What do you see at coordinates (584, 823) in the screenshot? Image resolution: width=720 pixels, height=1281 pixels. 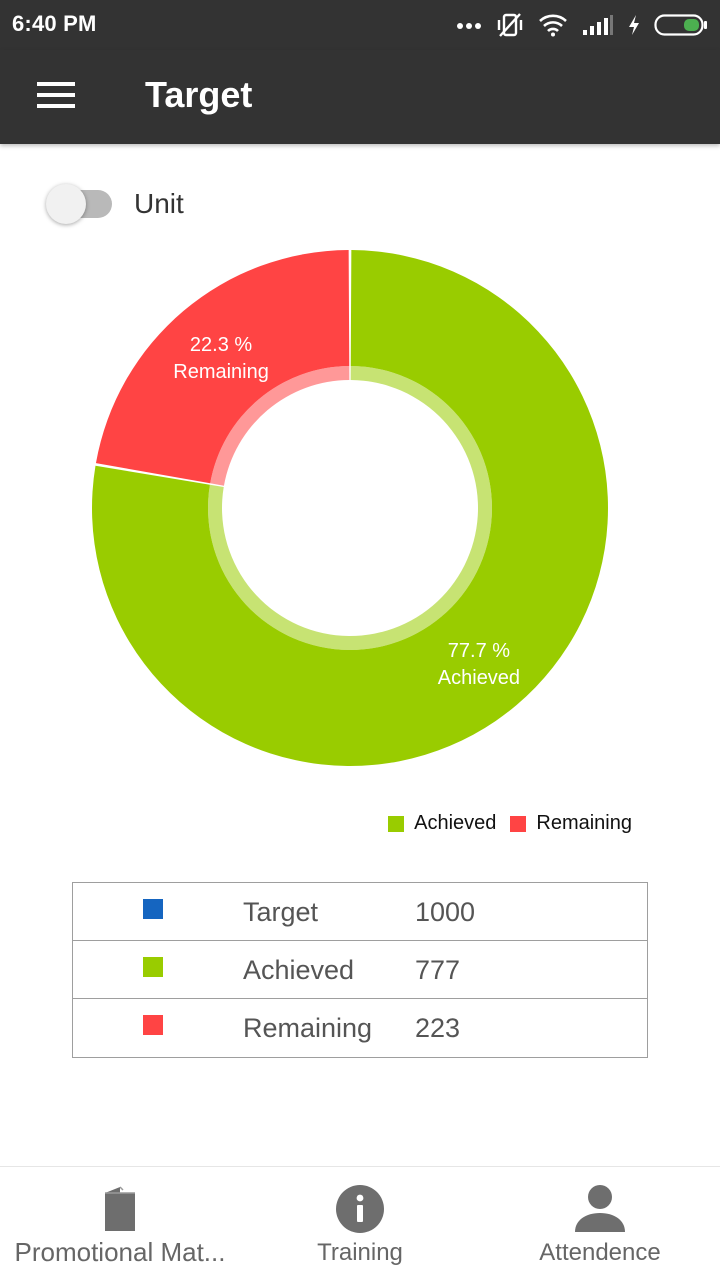 I see `legend-label-remaining: Remaining` at bounding box center [584, 823].